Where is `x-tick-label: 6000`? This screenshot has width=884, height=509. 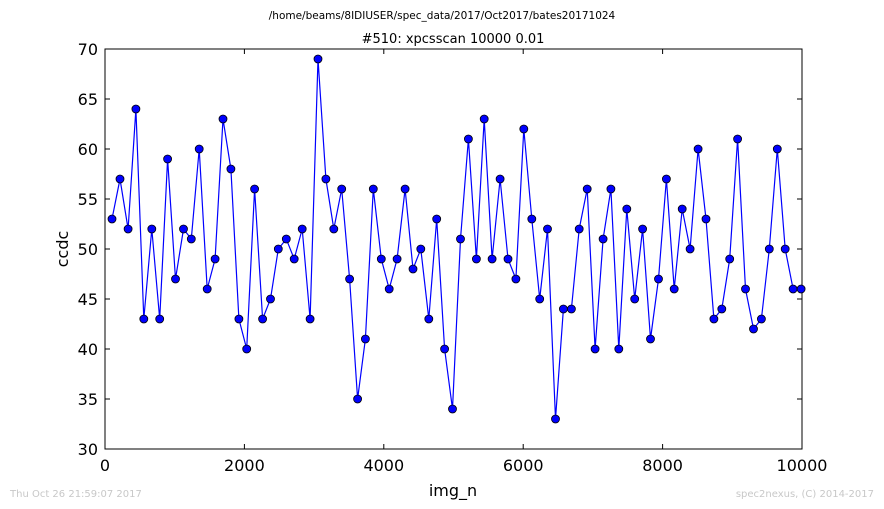 x-tick-label: 6000 is located at coordinates (523, 465).